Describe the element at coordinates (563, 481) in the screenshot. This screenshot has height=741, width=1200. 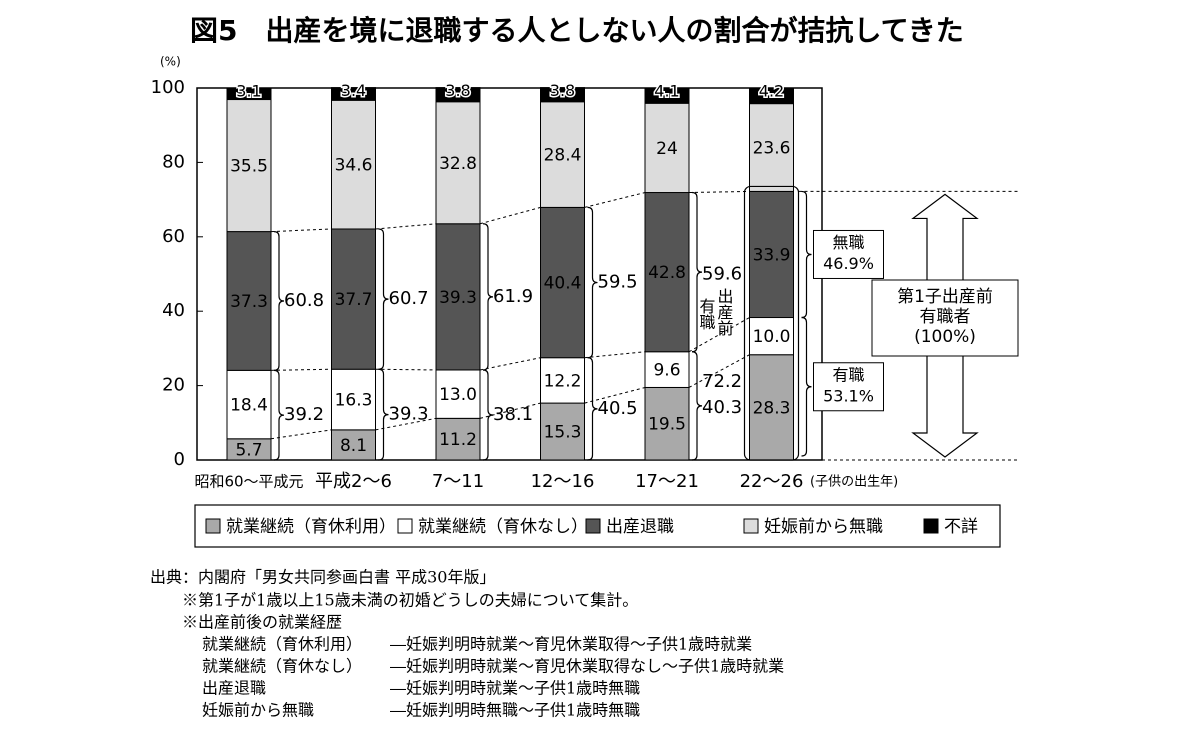
I see `x-tick-label: 12～16` at that location.